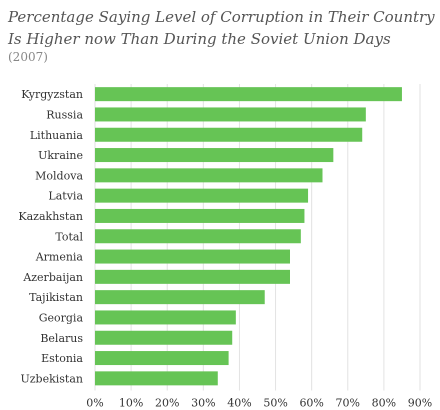 The height and width of the screenshot is (410, 440). Describe the element at coordinates (202, 195) in the screenshot. I see `bar-latvia` at that location.